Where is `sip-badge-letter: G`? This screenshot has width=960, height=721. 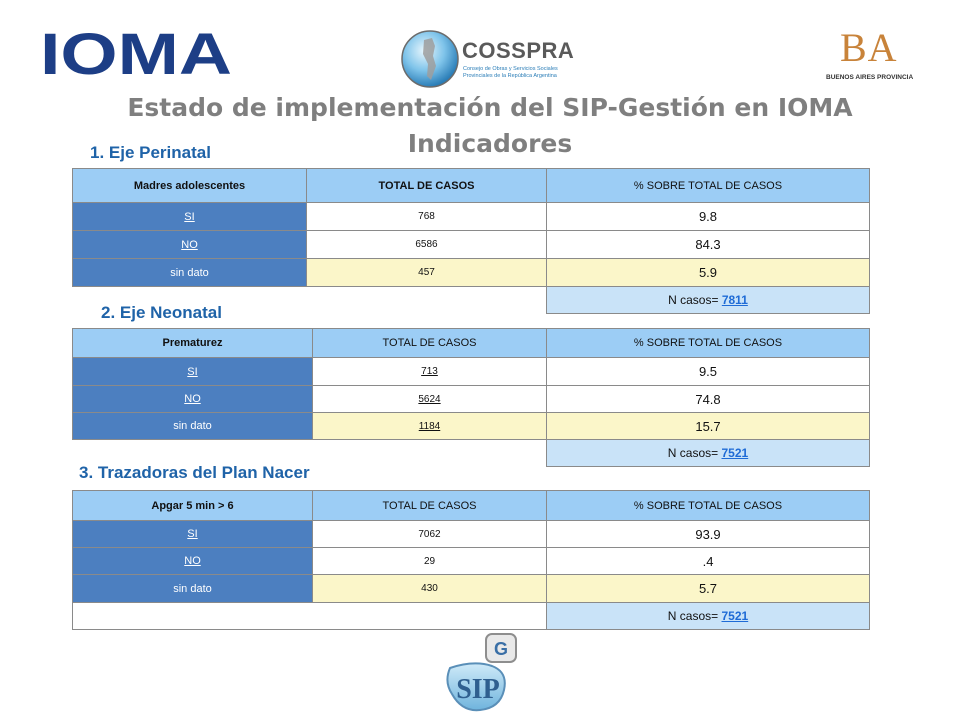
sip-badge-letter: G is located at coordinates (501, 649).